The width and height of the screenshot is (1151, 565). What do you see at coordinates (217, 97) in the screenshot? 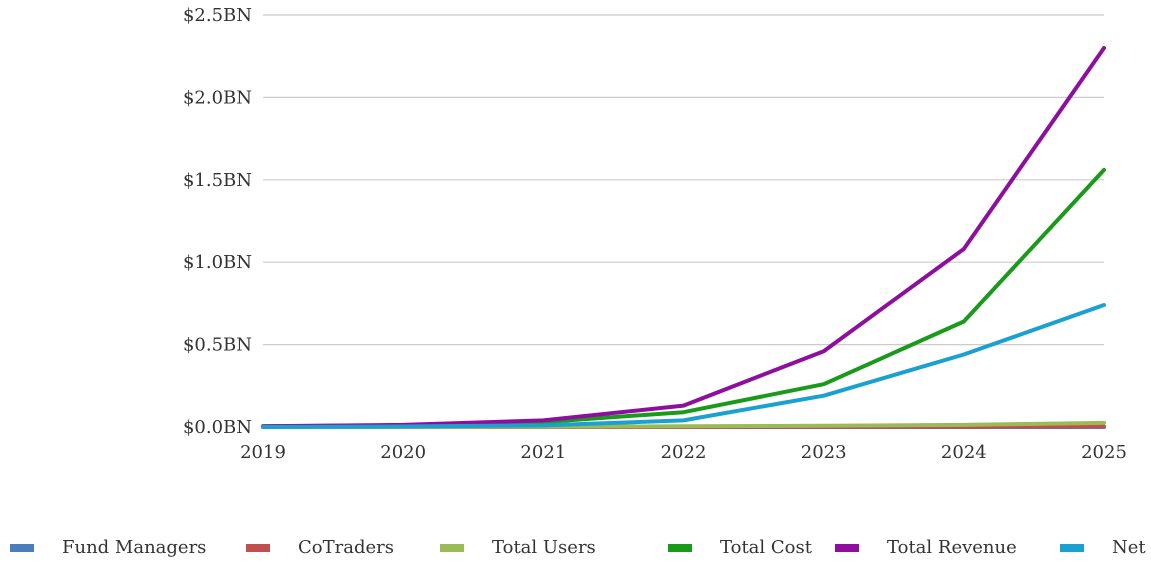
I see `y-tick-label: $2.0BN` at bounding box center [217, 97].